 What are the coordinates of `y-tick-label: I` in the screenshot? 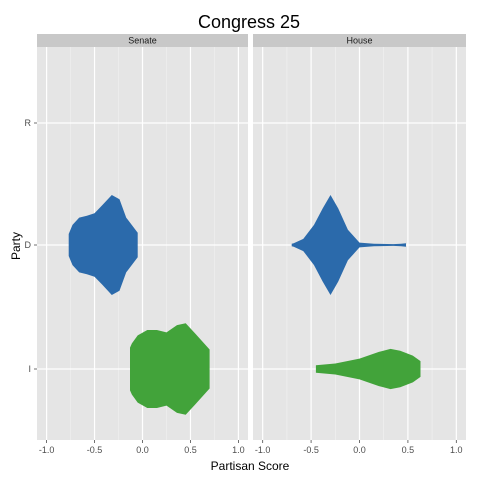 It's located at (29, 369).